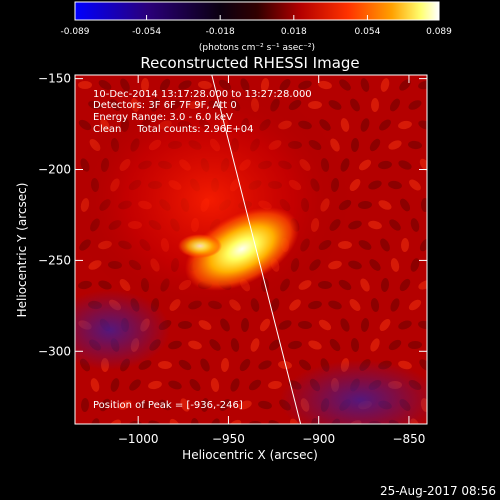 The height and width of the screenshot is (500, 500). I want to click on colorbar-tick-label: -0.018, so click(220, 32).